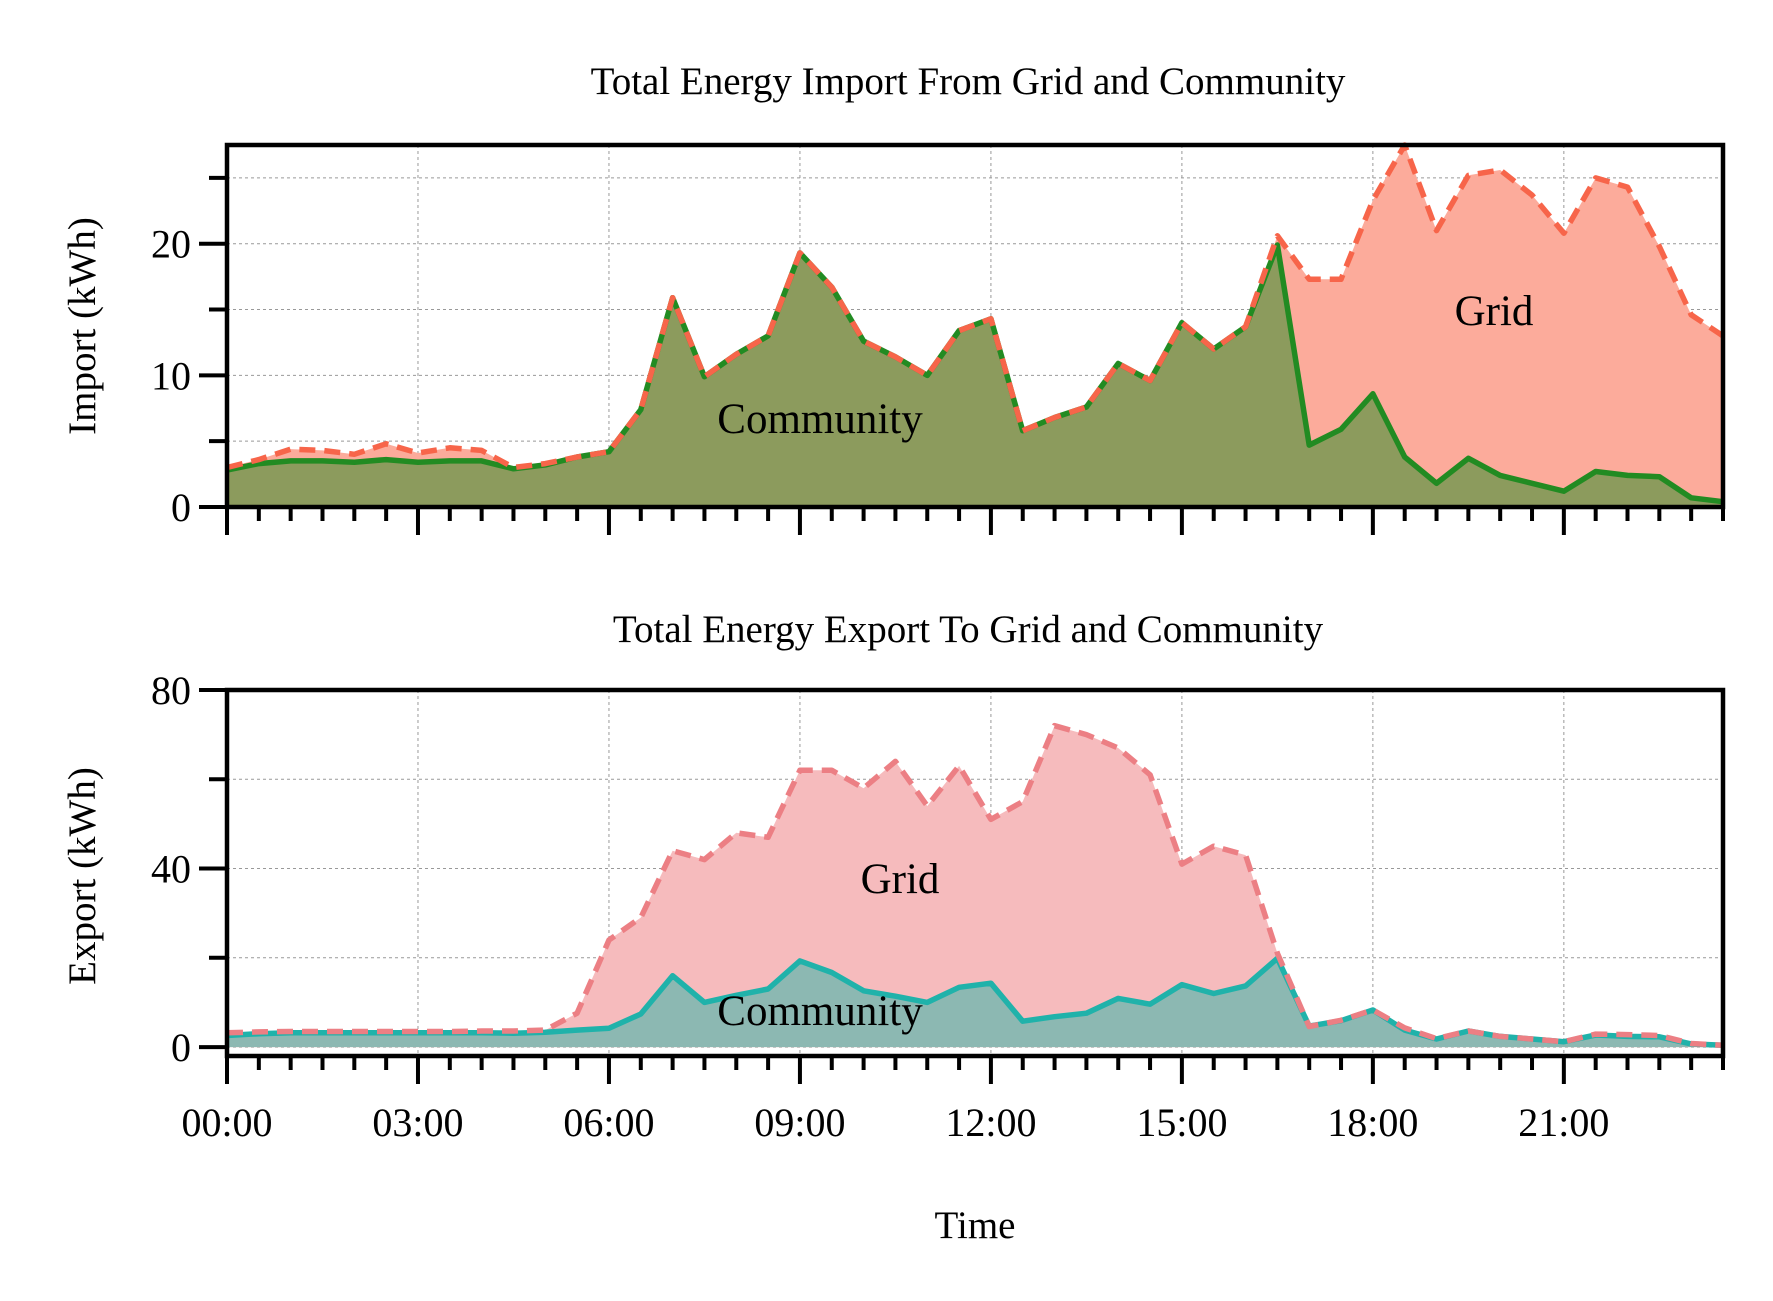  Describe the element at coordinates (189, 352) in the screenshot. I see `import-y-ticks: 0 10 20` at that location.